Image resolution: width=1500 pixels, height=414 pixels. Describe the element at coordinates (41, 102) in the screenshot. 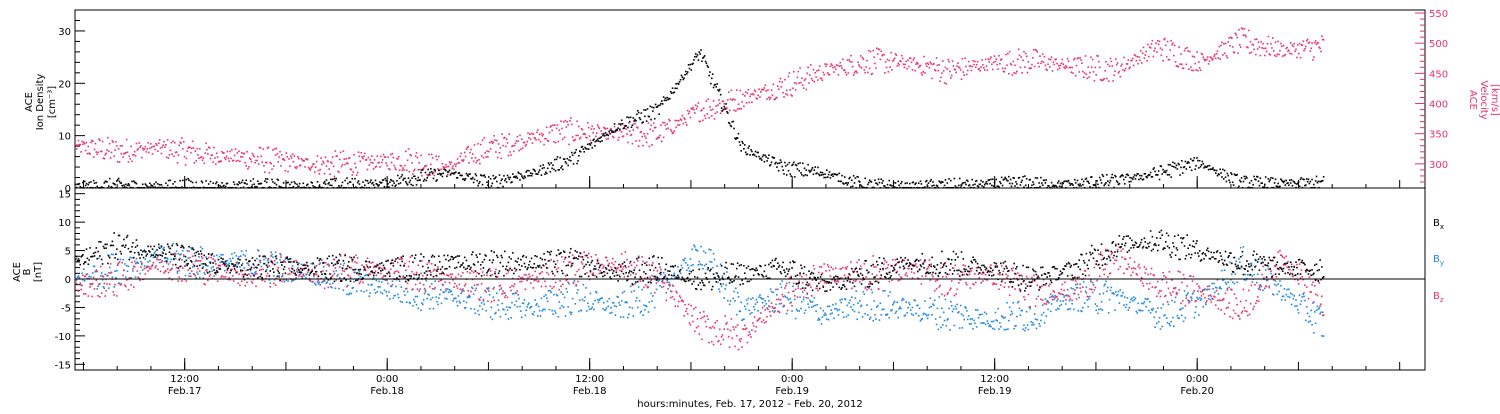

I see `density-axis-label: ACE Ion Density [cm⁻³]` at that location.